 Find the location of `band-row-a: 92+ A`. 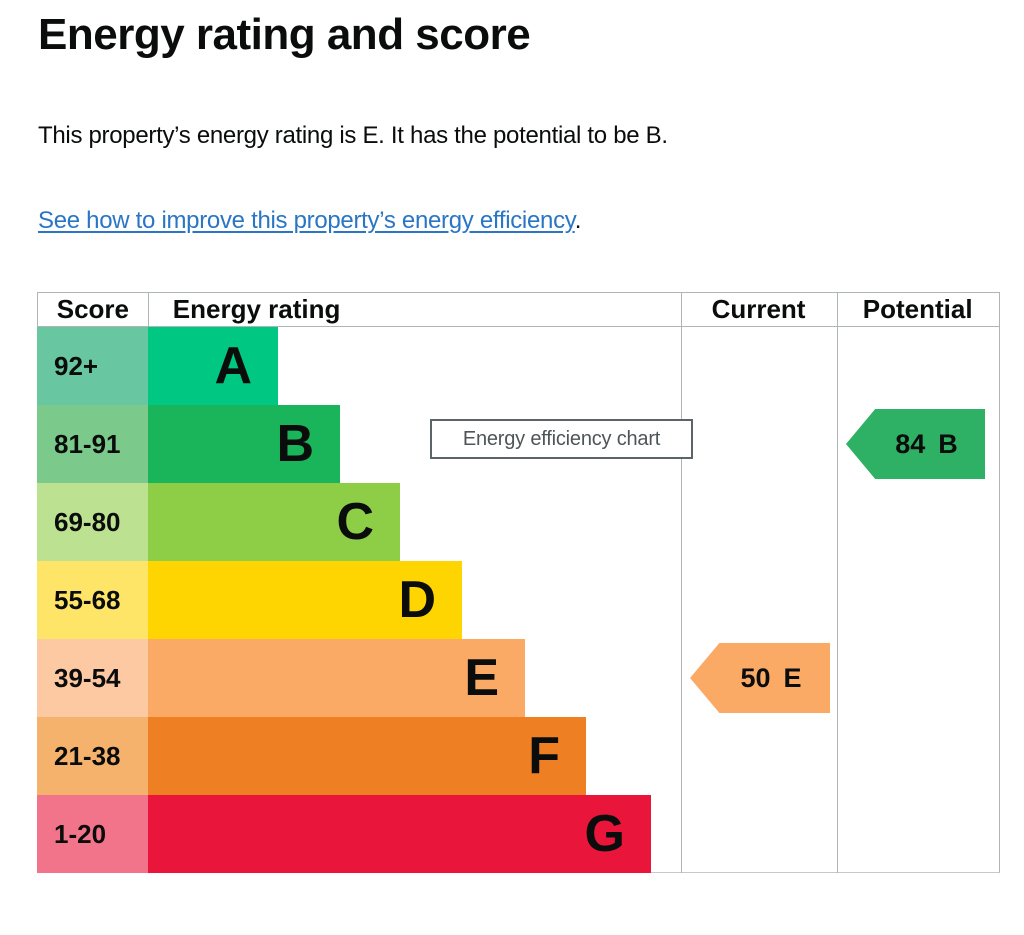

band-row-a: 92+ A is located at coordinates (518, 366).